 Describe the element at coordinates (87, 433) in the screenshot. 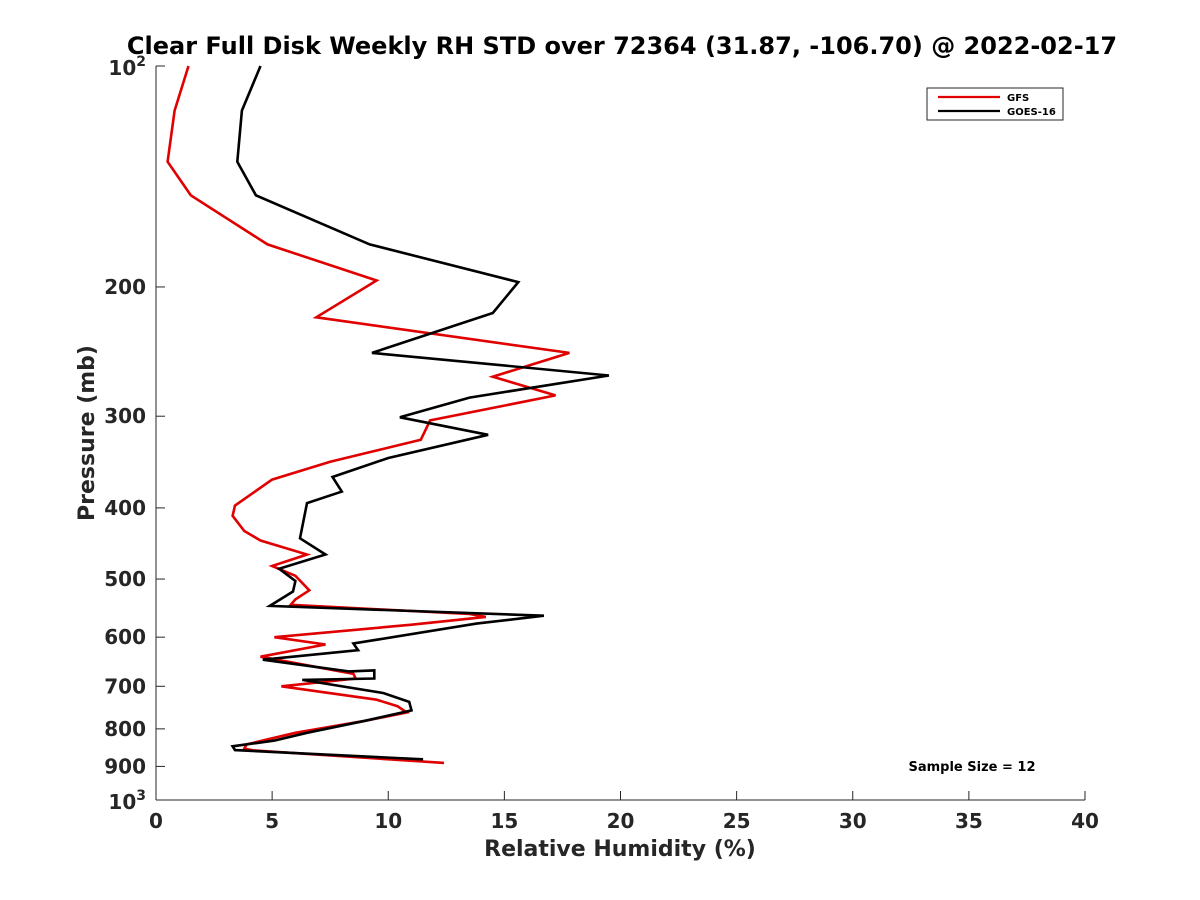

I see `y-axis-label: Pressure (mb)` at that location.